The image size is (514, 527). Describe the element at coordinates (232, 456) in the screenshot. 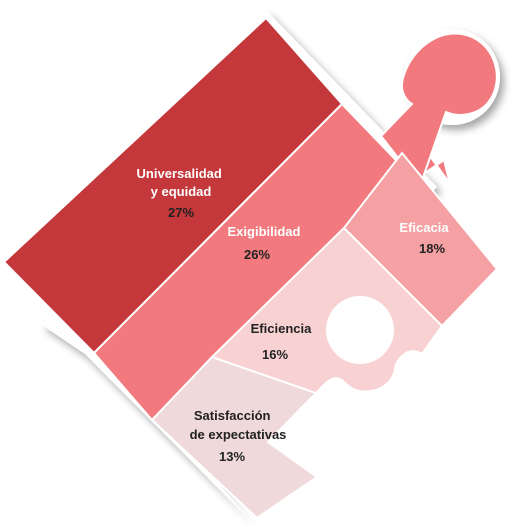

I see `value-satisfaccion: 13%` at that location.